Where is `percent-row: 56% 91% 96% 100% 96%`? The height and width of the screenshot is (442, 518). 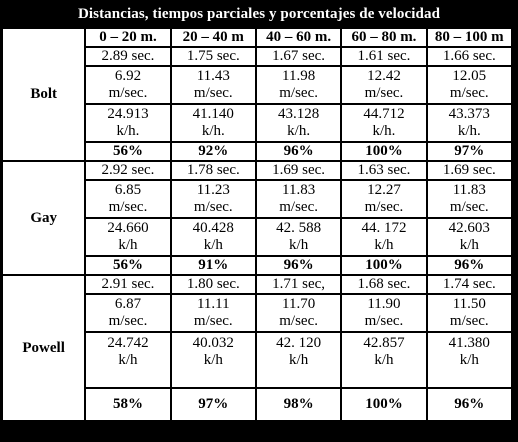 percent-row: 56% 91% 96% 100% 96% is located at coordinates (257, 265).